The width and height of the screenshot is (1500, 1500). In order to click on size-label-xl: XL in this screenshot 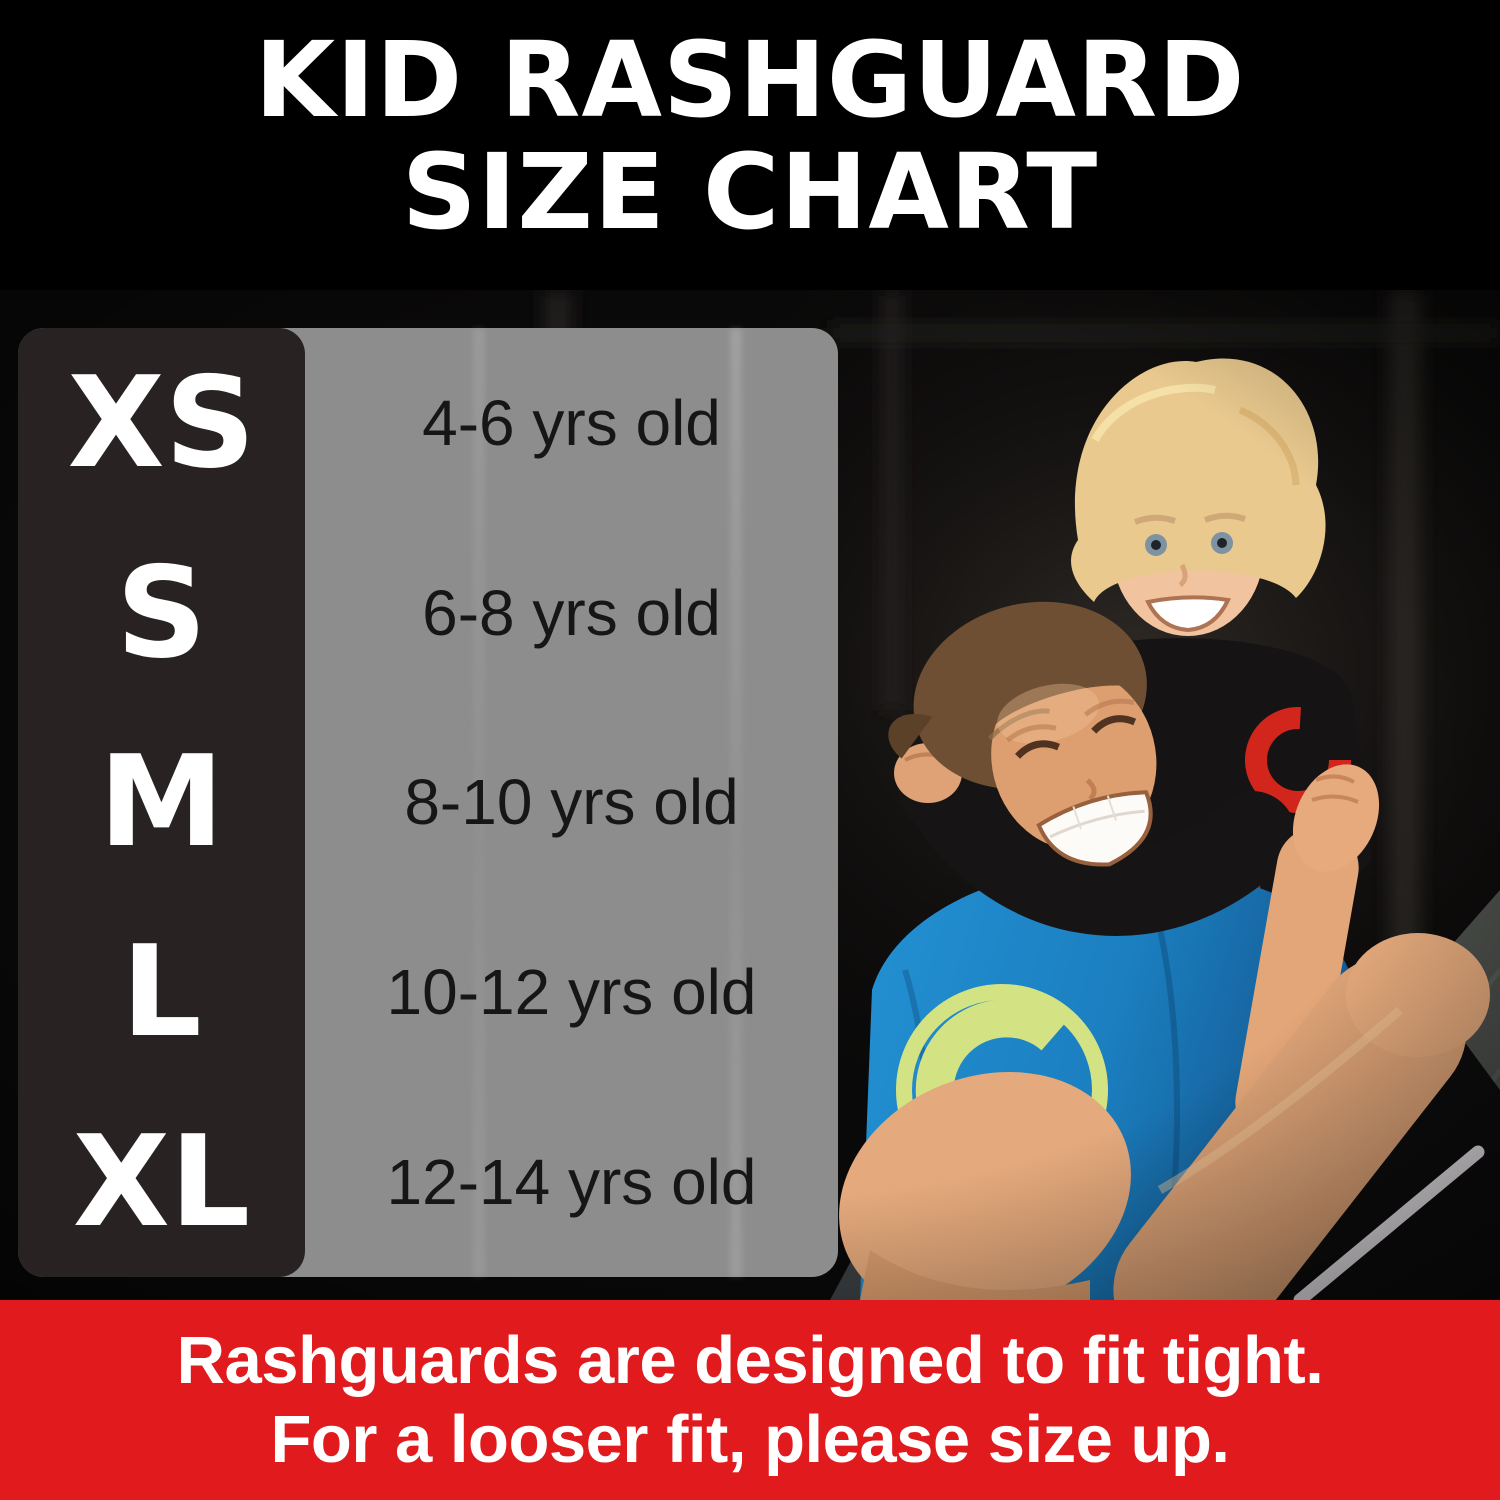, I will do `click(161, 1182)`.